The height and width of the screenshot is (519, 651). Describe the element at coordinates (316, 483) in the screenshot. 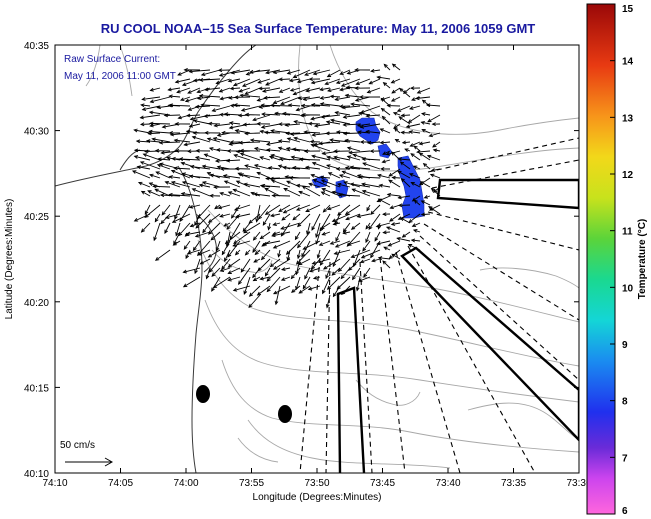

I see `x-tick-label: 73:50` at that location.